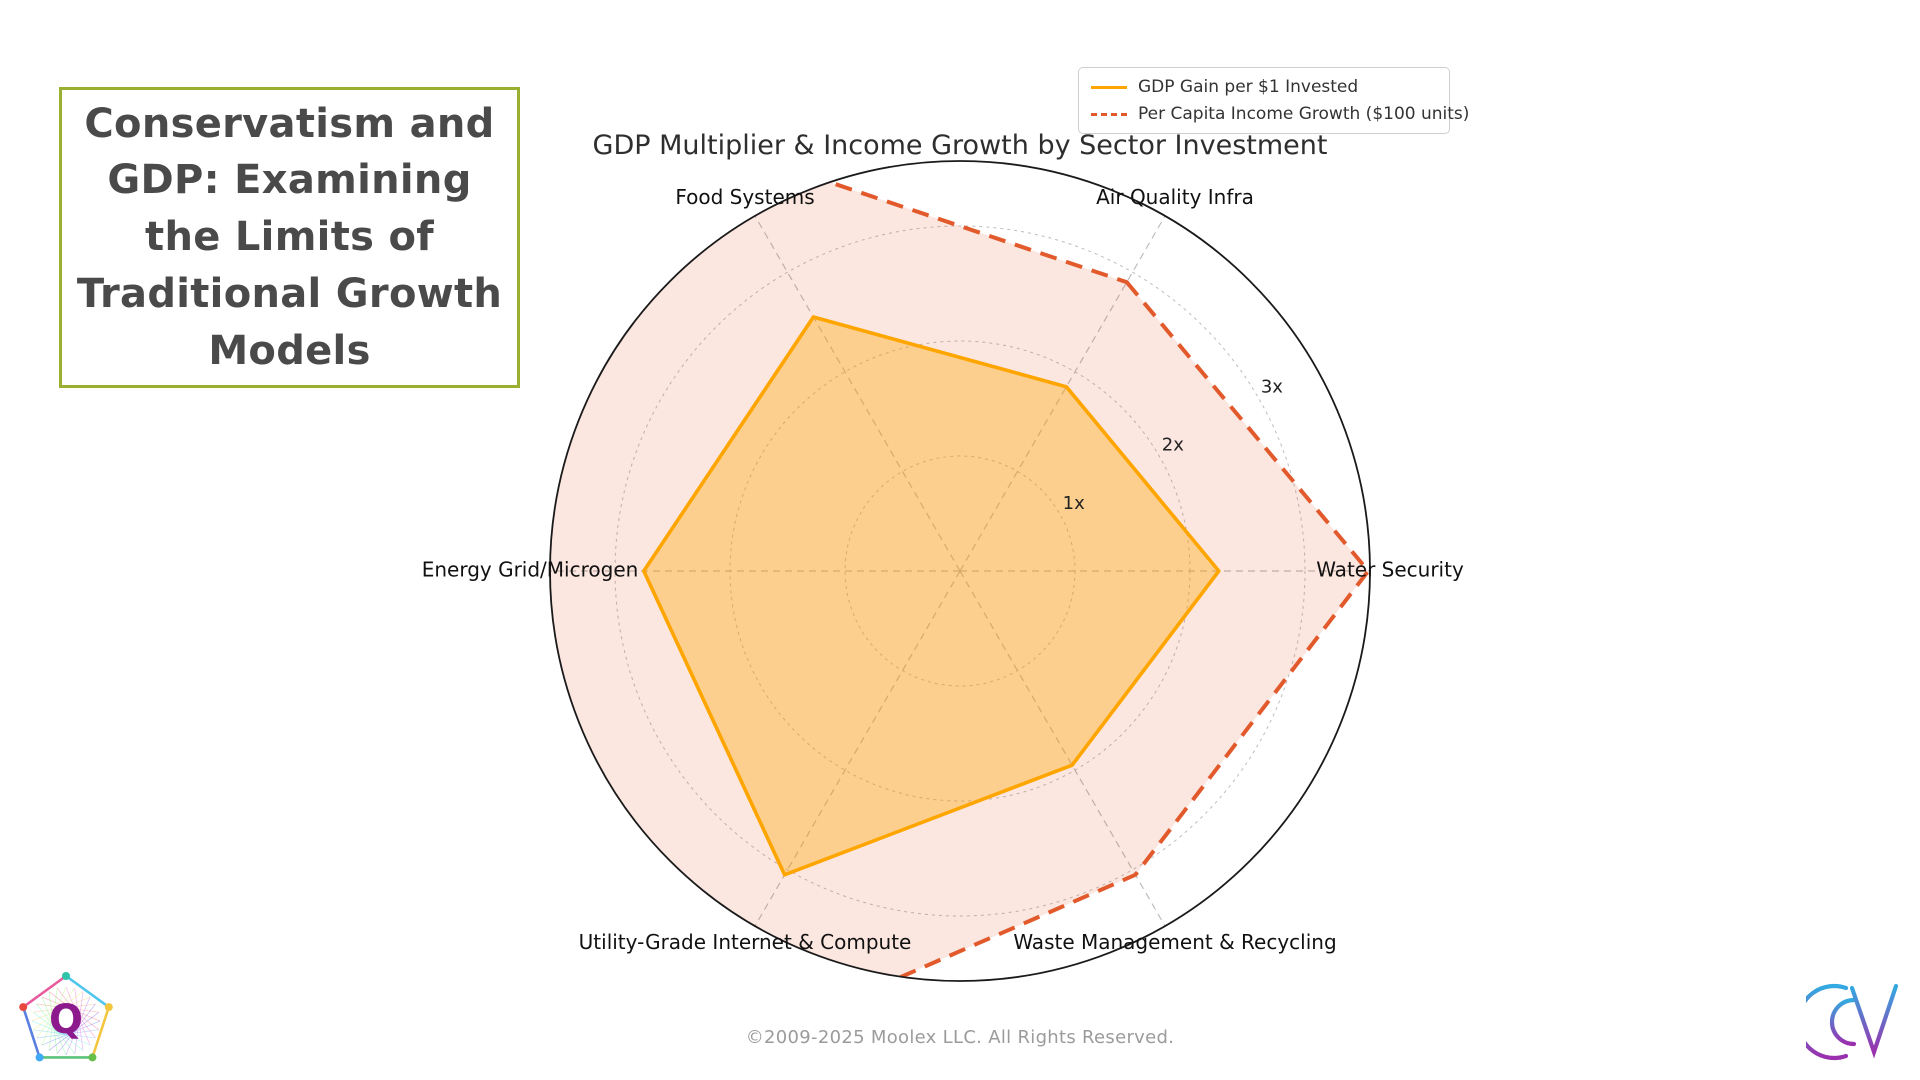 The height and width of the screenshot is (1080, 1920). Describe the element at coordinates (1173, 445) in the screenshot. I see `r-tick-label: 2x` at that location.